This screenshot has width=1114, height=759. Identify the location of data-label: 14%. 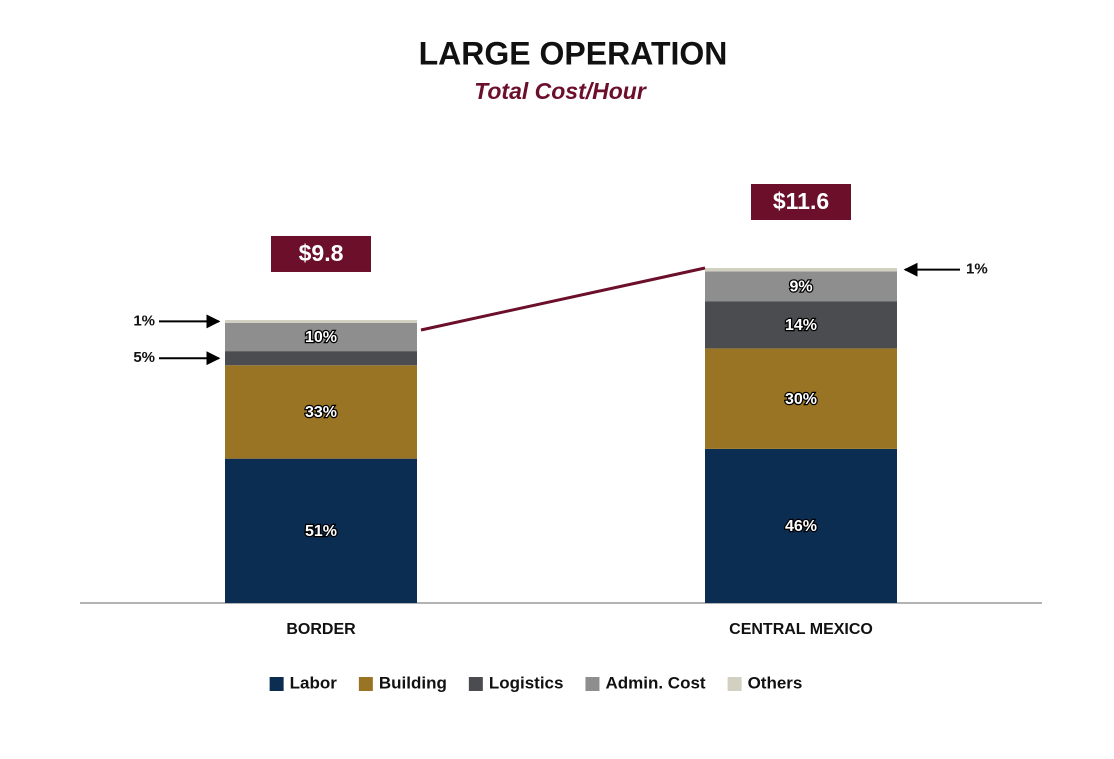
(801, 325).